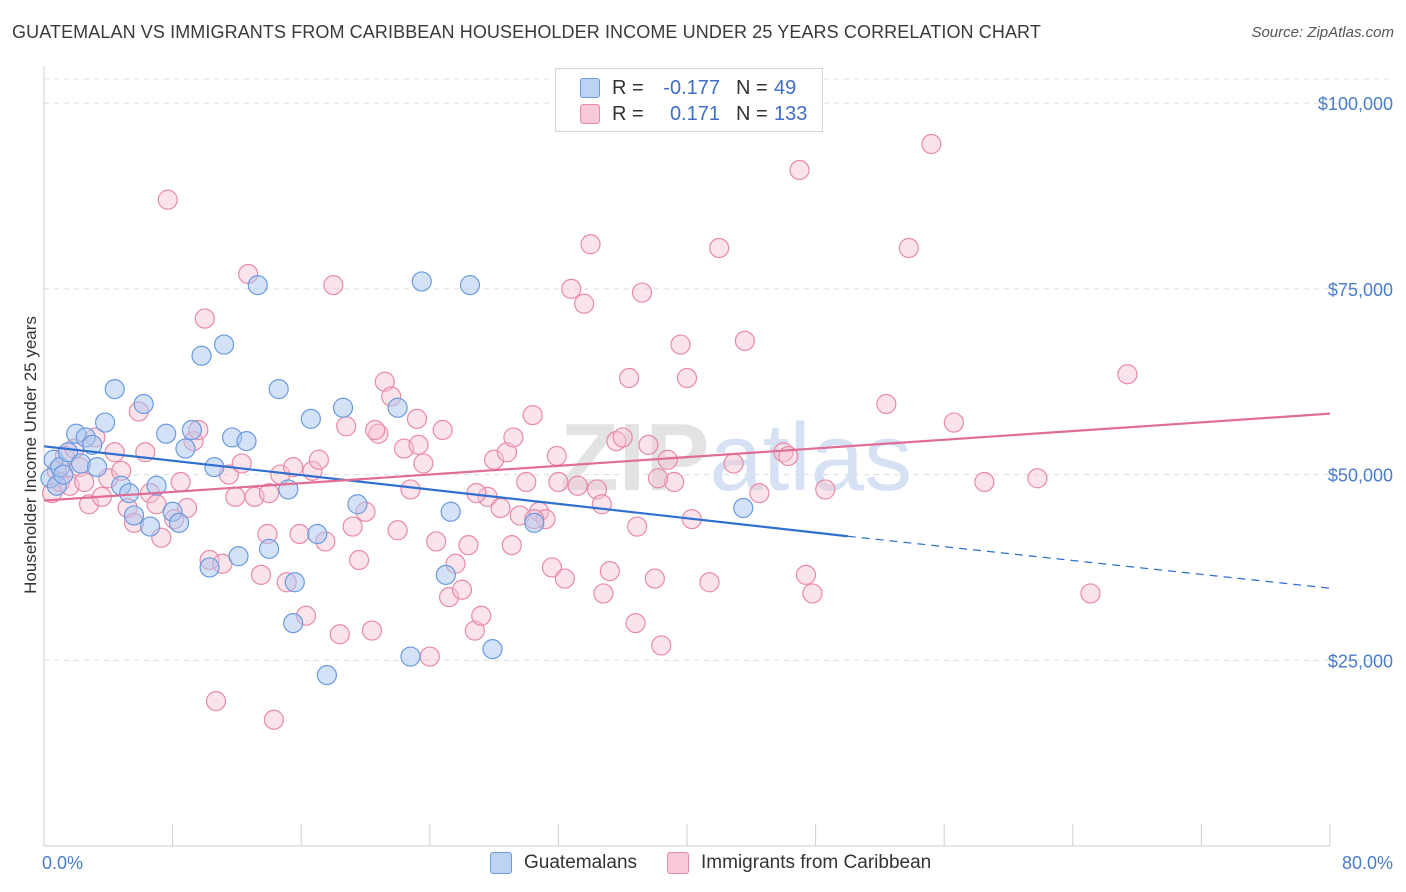 This screenshot has width=1406, height=892. What do you see at coordinates (689, 100) in the screenshot?
I see `correlation-legend: R = -0.177 N = 49 R = 0.171 N = 133` at bounding box center [689, 100].